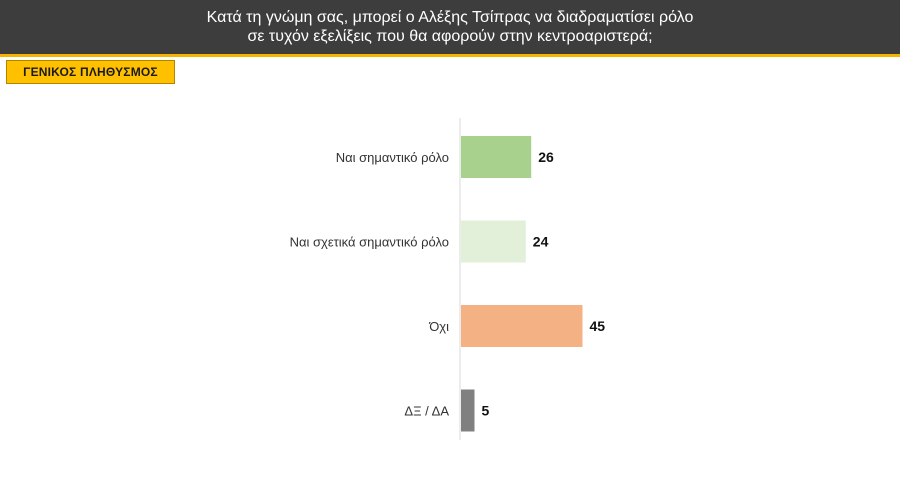  I want to click on segment-badge: ΓΕΝΙΚΟΣ ΠΛΗΘΥΣΜΟΣ, so click(90, 72).